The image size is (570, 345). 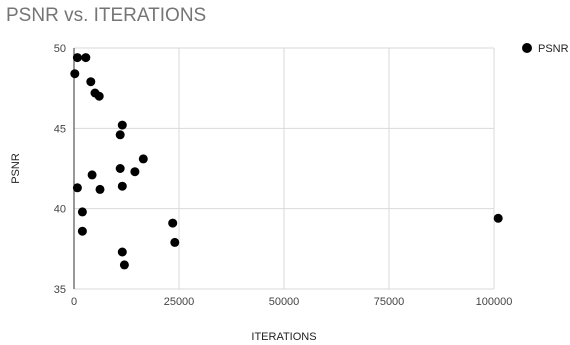 I want to click on legend: PSNR, so click(x=545, y=49).